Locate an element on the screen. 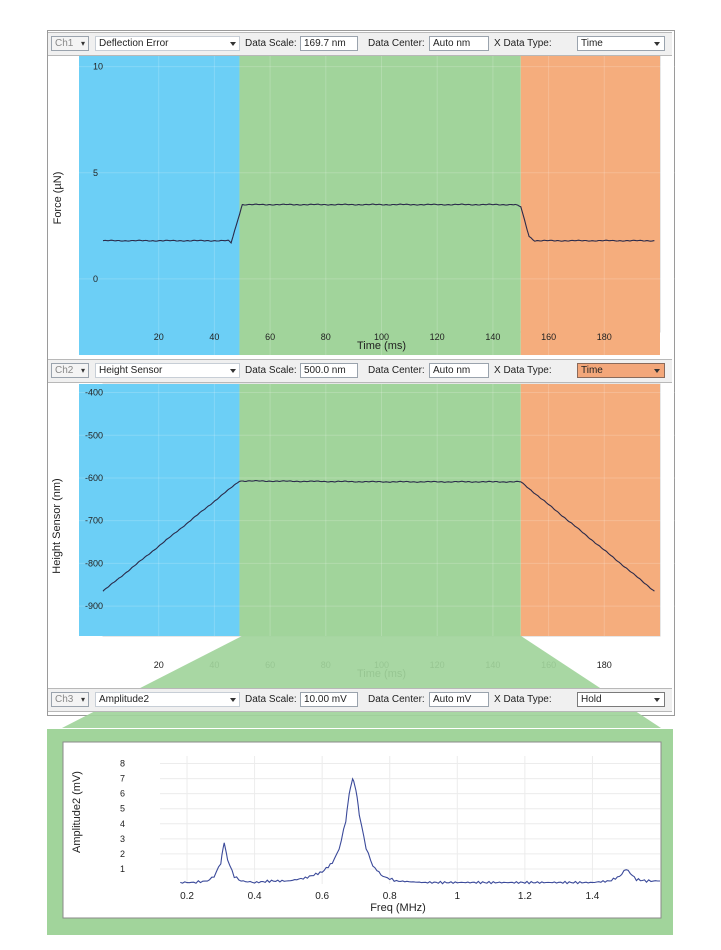 The image size is (721, 950). ch2-data-center-input: Auto nm is located at coordinates (459, 370).